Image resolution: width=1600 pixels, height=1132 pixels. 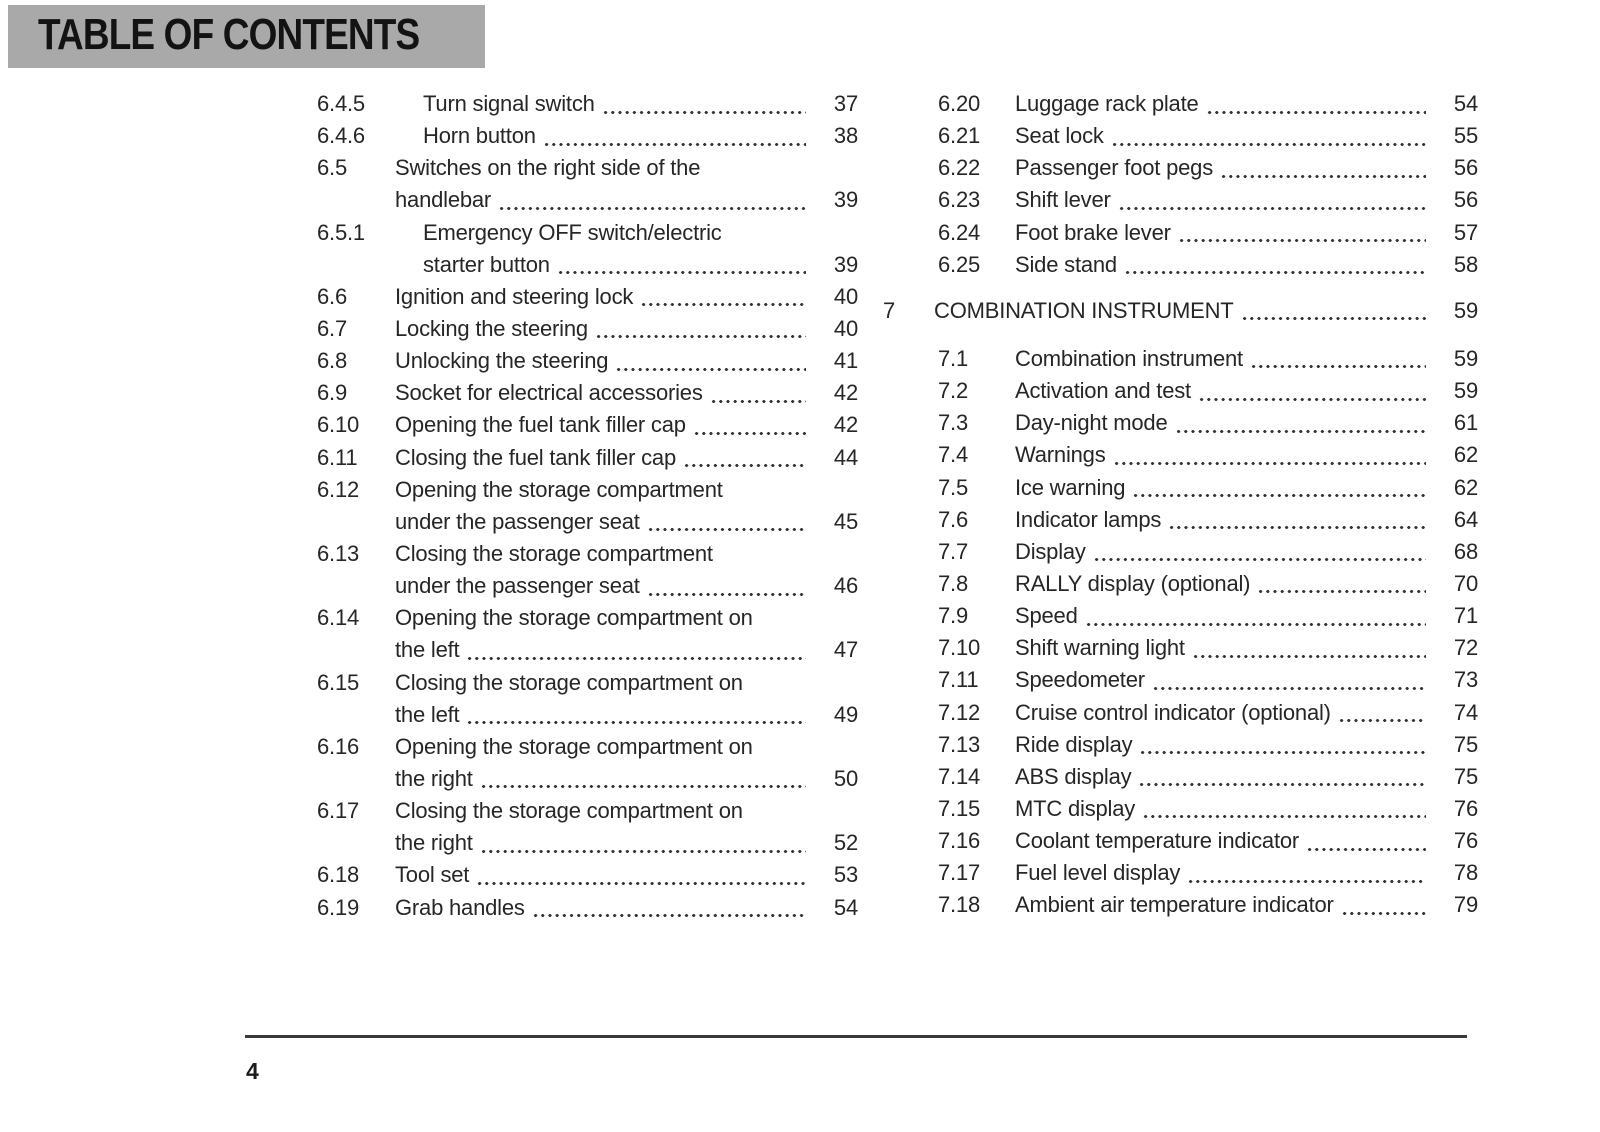 What do you see at coordinates (959, 808) in the screenshot?
I see `entry-number: 7.15` at bounding box center [959, 808].